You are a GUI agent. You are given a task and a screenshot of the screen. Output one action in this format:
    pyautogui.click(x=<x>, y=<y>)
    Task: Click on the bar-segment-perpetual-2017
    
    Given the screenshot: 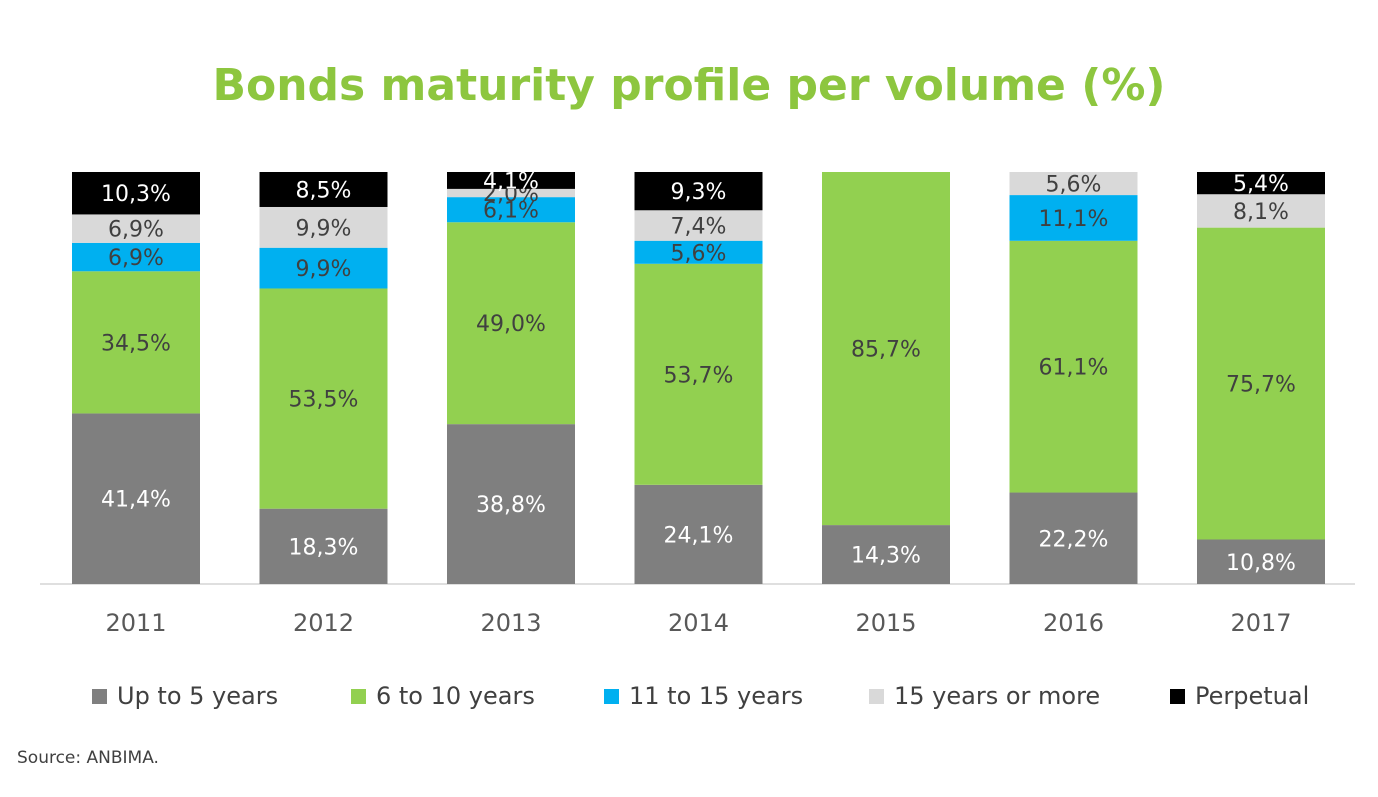 What is the action you would take?
    pyautogui.click(x=1261, y=183)
    